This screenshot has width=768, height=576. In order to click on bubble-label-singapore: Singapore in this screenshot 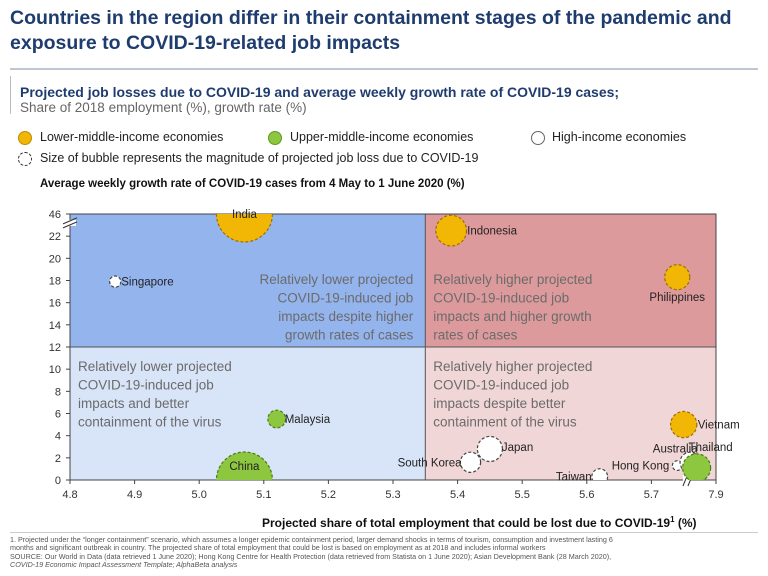, I will do `click(147, 283)`.